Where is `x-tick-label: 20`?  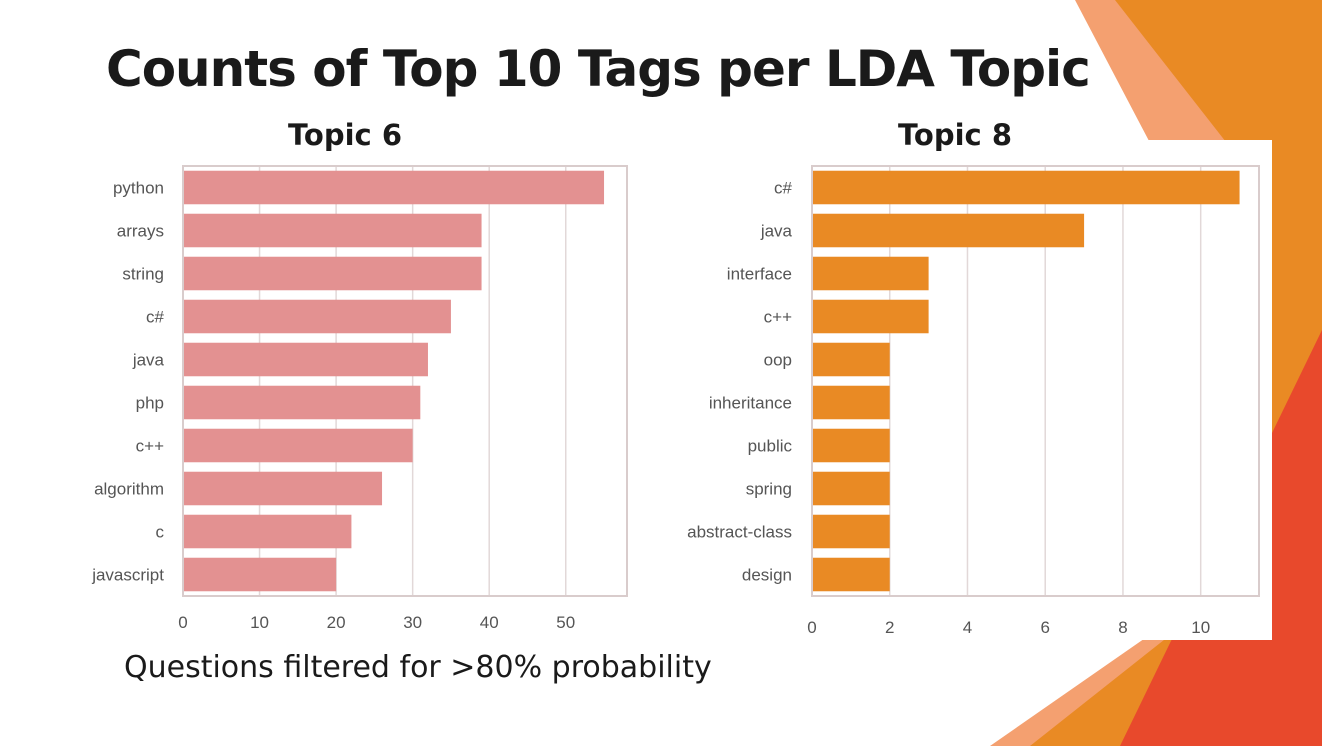 x-tick-label: 20 is located at coordinates (336, 622).